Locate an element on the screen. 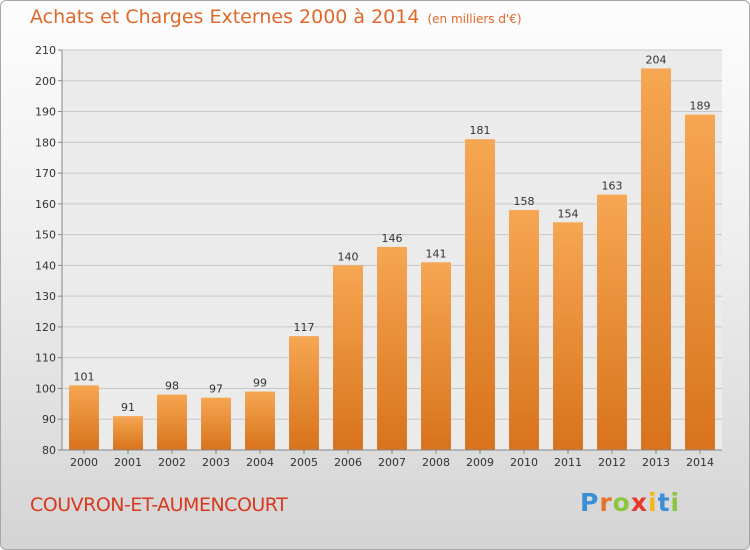 This screenshot has height=550, width=750. logo-letter: o is located at coordinates (621, 502).